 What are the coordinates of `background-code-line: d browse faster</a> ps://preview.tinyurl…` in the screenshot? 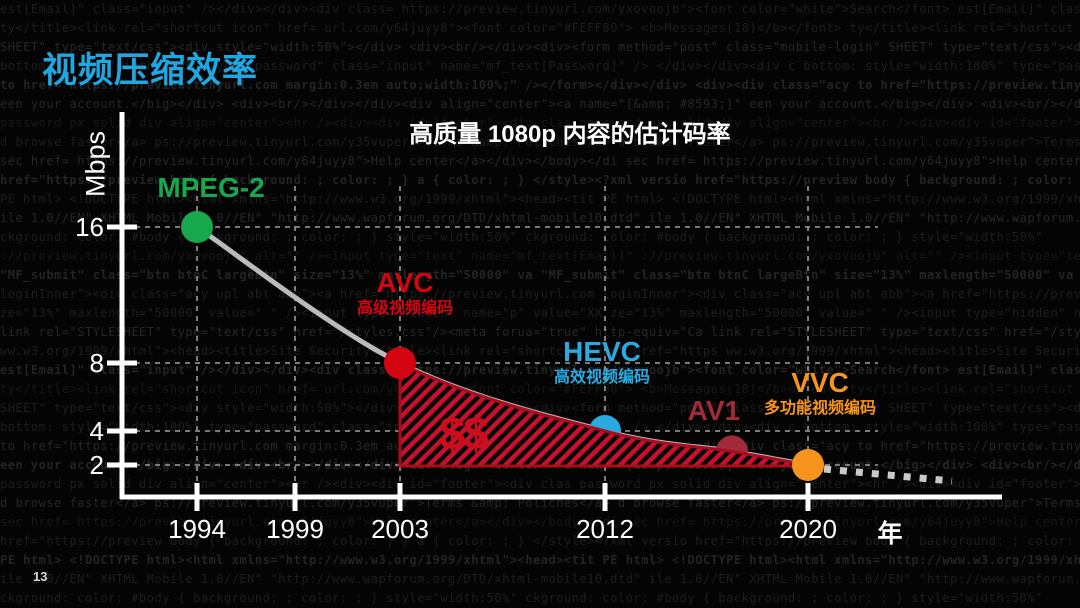 It's located at (540, 142).